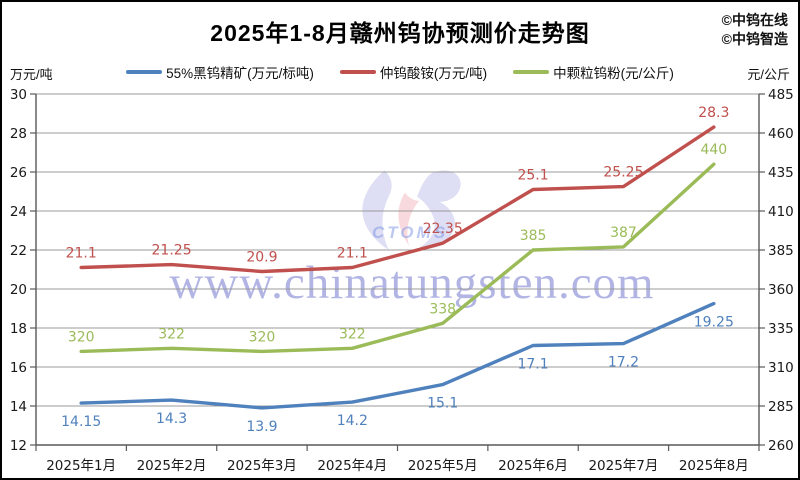 The height and width of the screenshot is (480, 800). What do you see at coordinates (781, 251) in the screenshot?
I see `right-axis-tick-label: 385` at bounding box center [781, 251].